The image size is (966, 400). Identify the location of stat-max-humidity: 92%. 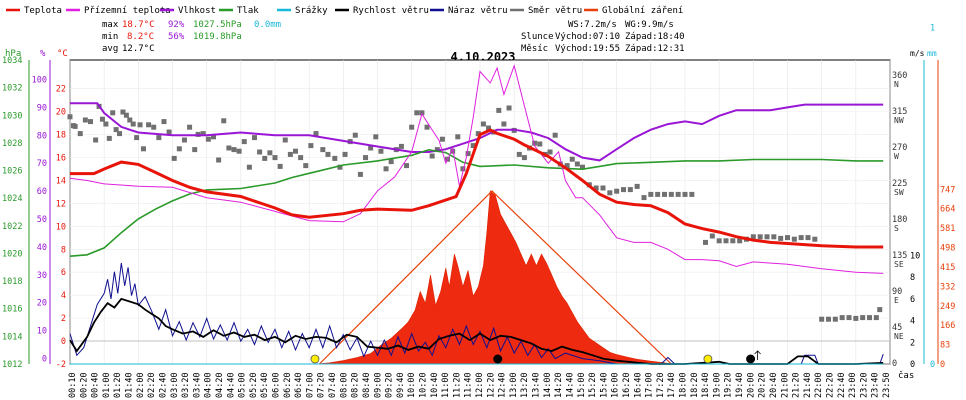
(176, 25).